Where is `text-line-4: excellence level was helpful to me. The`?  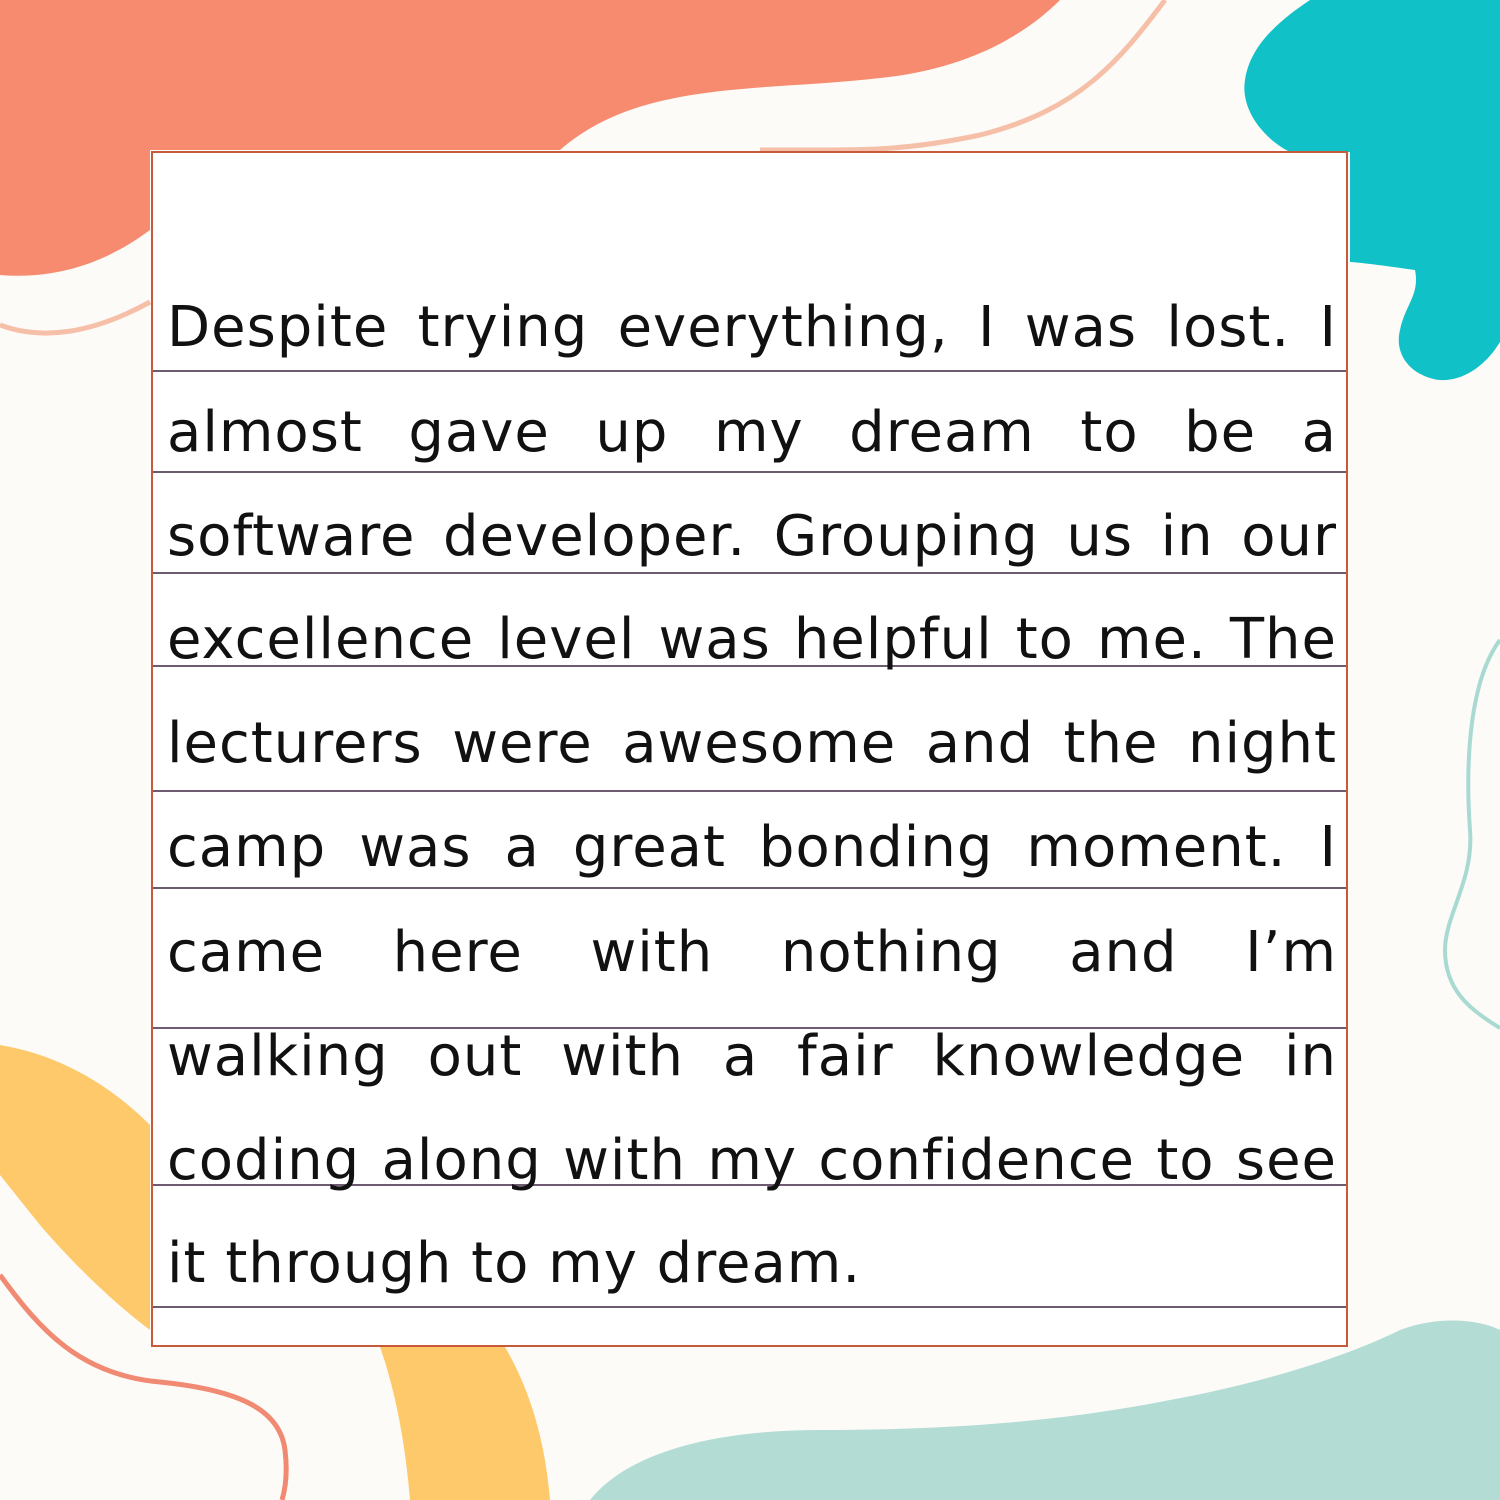 text-line-4: excellence level was helpful to me. The is located at coordinates (752, 639).